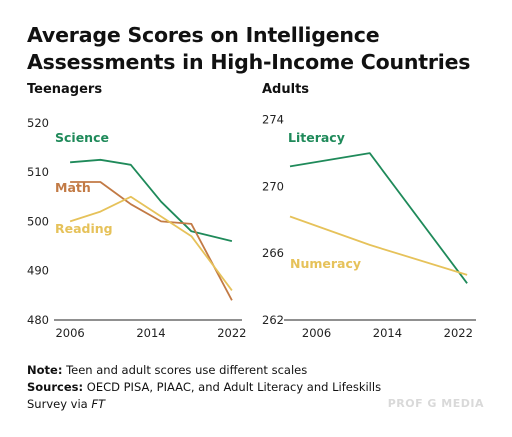 The image size is (512, 437). Describe the element at coordinates (38, 172) in the screenshot. I see `y-tick-label: 510` at that location.